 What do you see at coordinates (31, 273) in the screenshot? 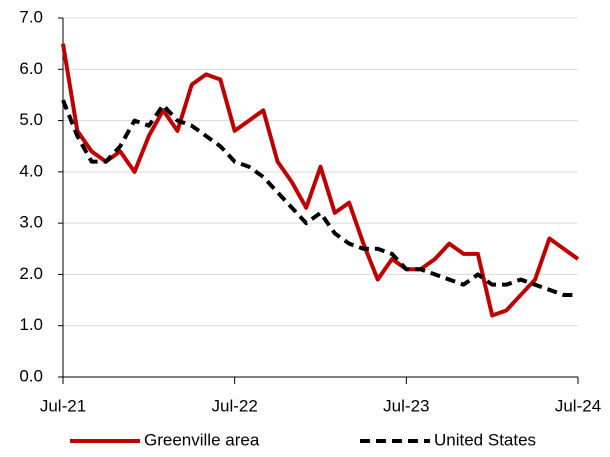
I see `y-tick-label: 2.0` at bounding box center [31, 273].